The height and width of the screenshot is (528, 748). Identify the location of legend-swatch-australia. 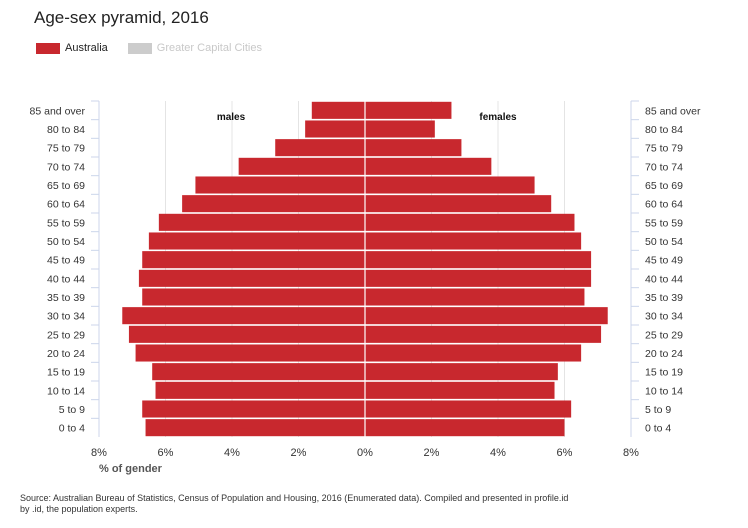
(48, 48).